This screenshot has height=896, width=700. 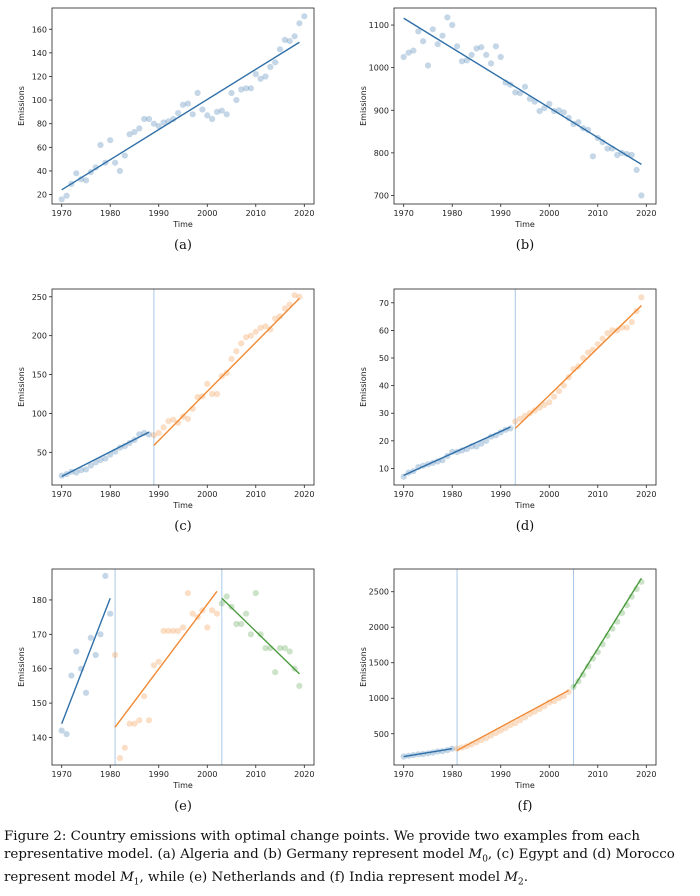 I want to click on chart-a-ylabel: Emissions, so click(x=21, y=106).